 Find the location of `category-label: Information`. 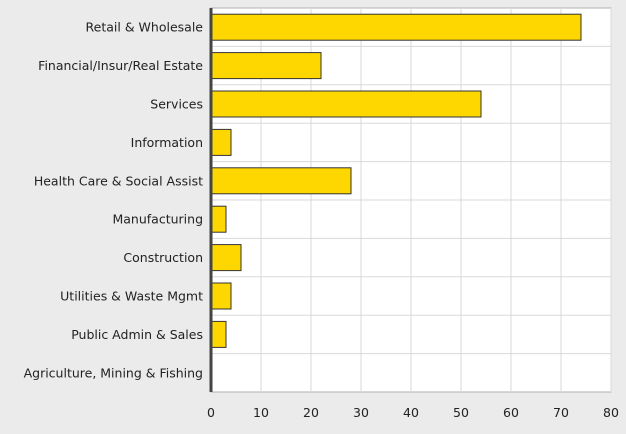

category-label: Information is located at coordinates (167, 142).